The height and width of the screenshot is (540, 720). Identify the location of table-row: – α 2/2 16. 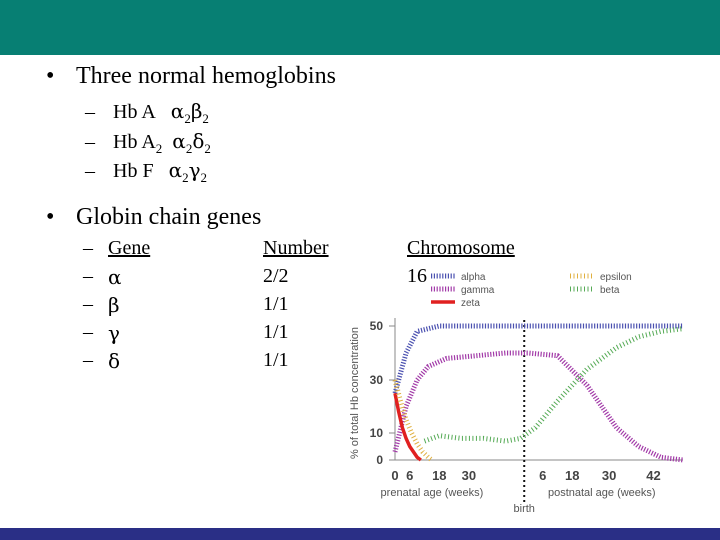
(255, 277).